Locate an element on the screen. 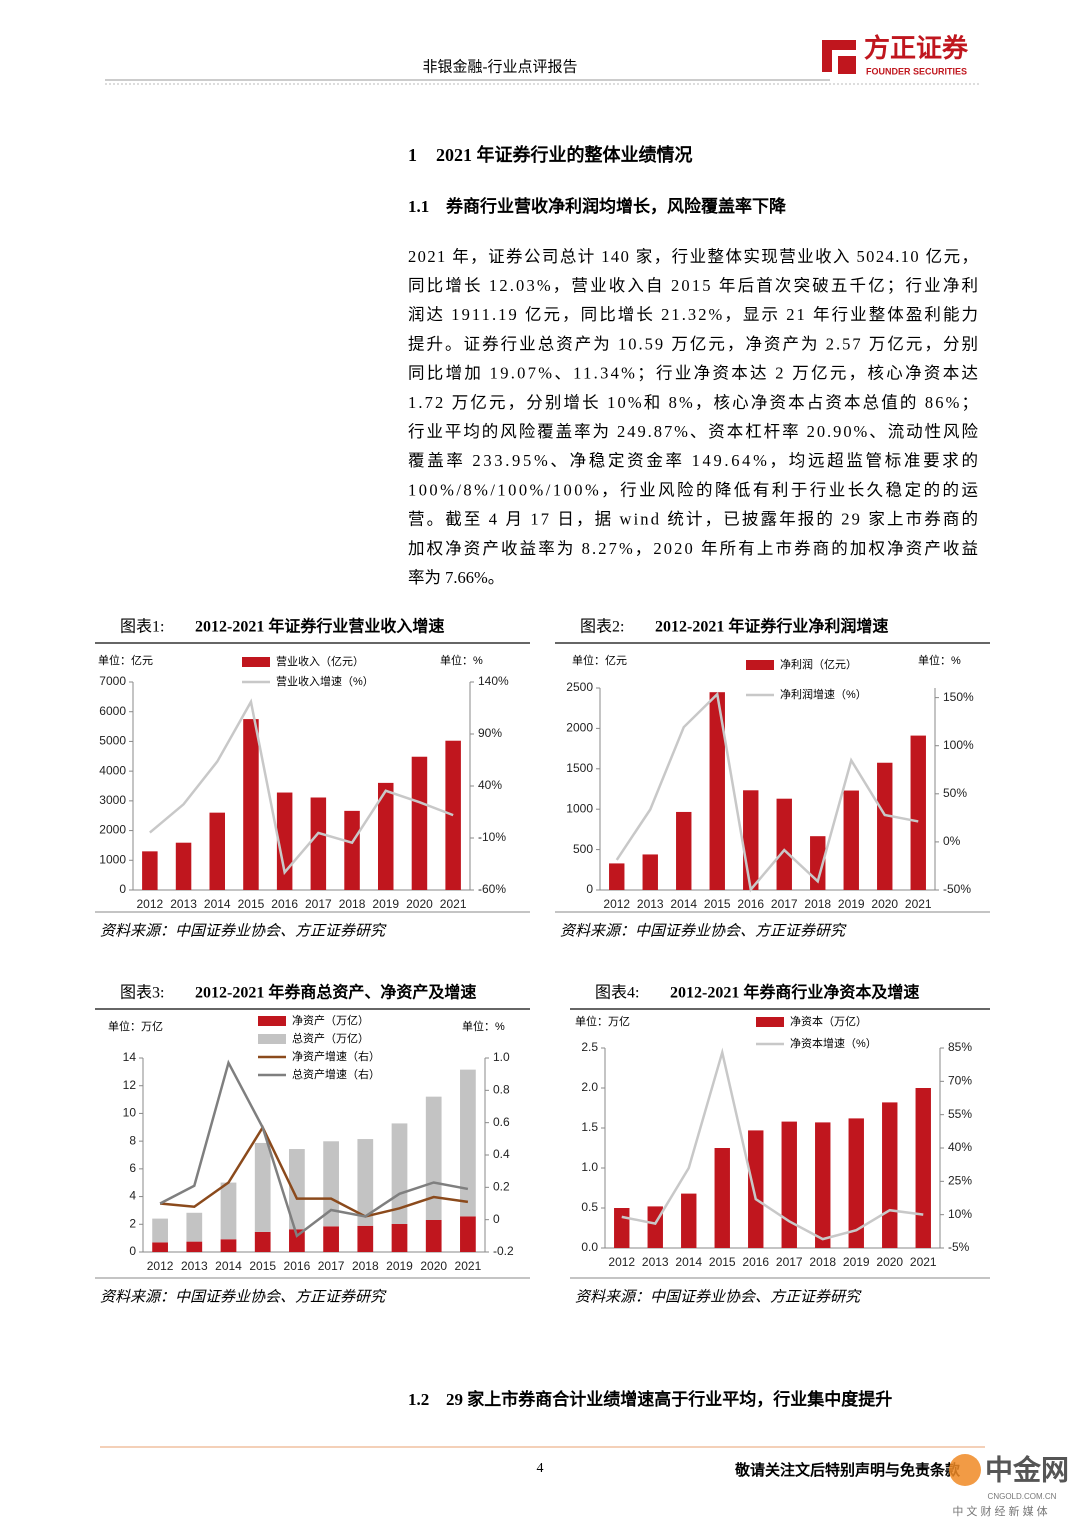  paragraph-line: 加权净资产收益率为 8.27%，2020 年所有上市券商的加权净资产收益 is located at coordinates (693, 548).